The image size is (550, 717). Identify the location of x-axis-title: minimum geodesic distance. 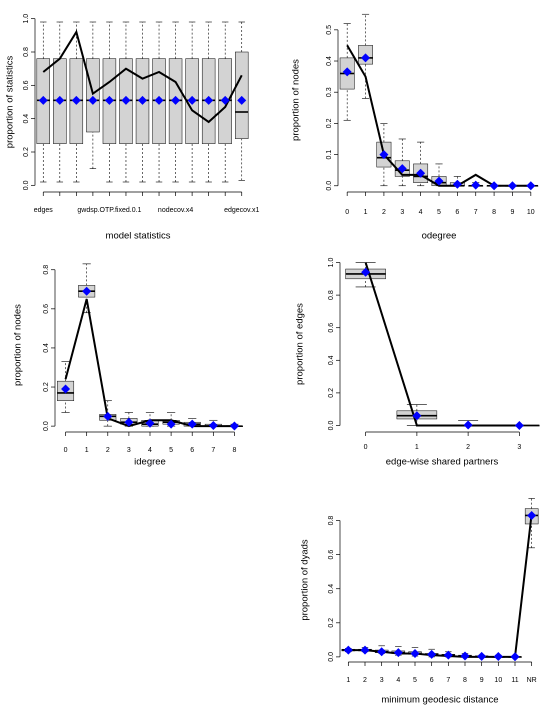
(439, 700).